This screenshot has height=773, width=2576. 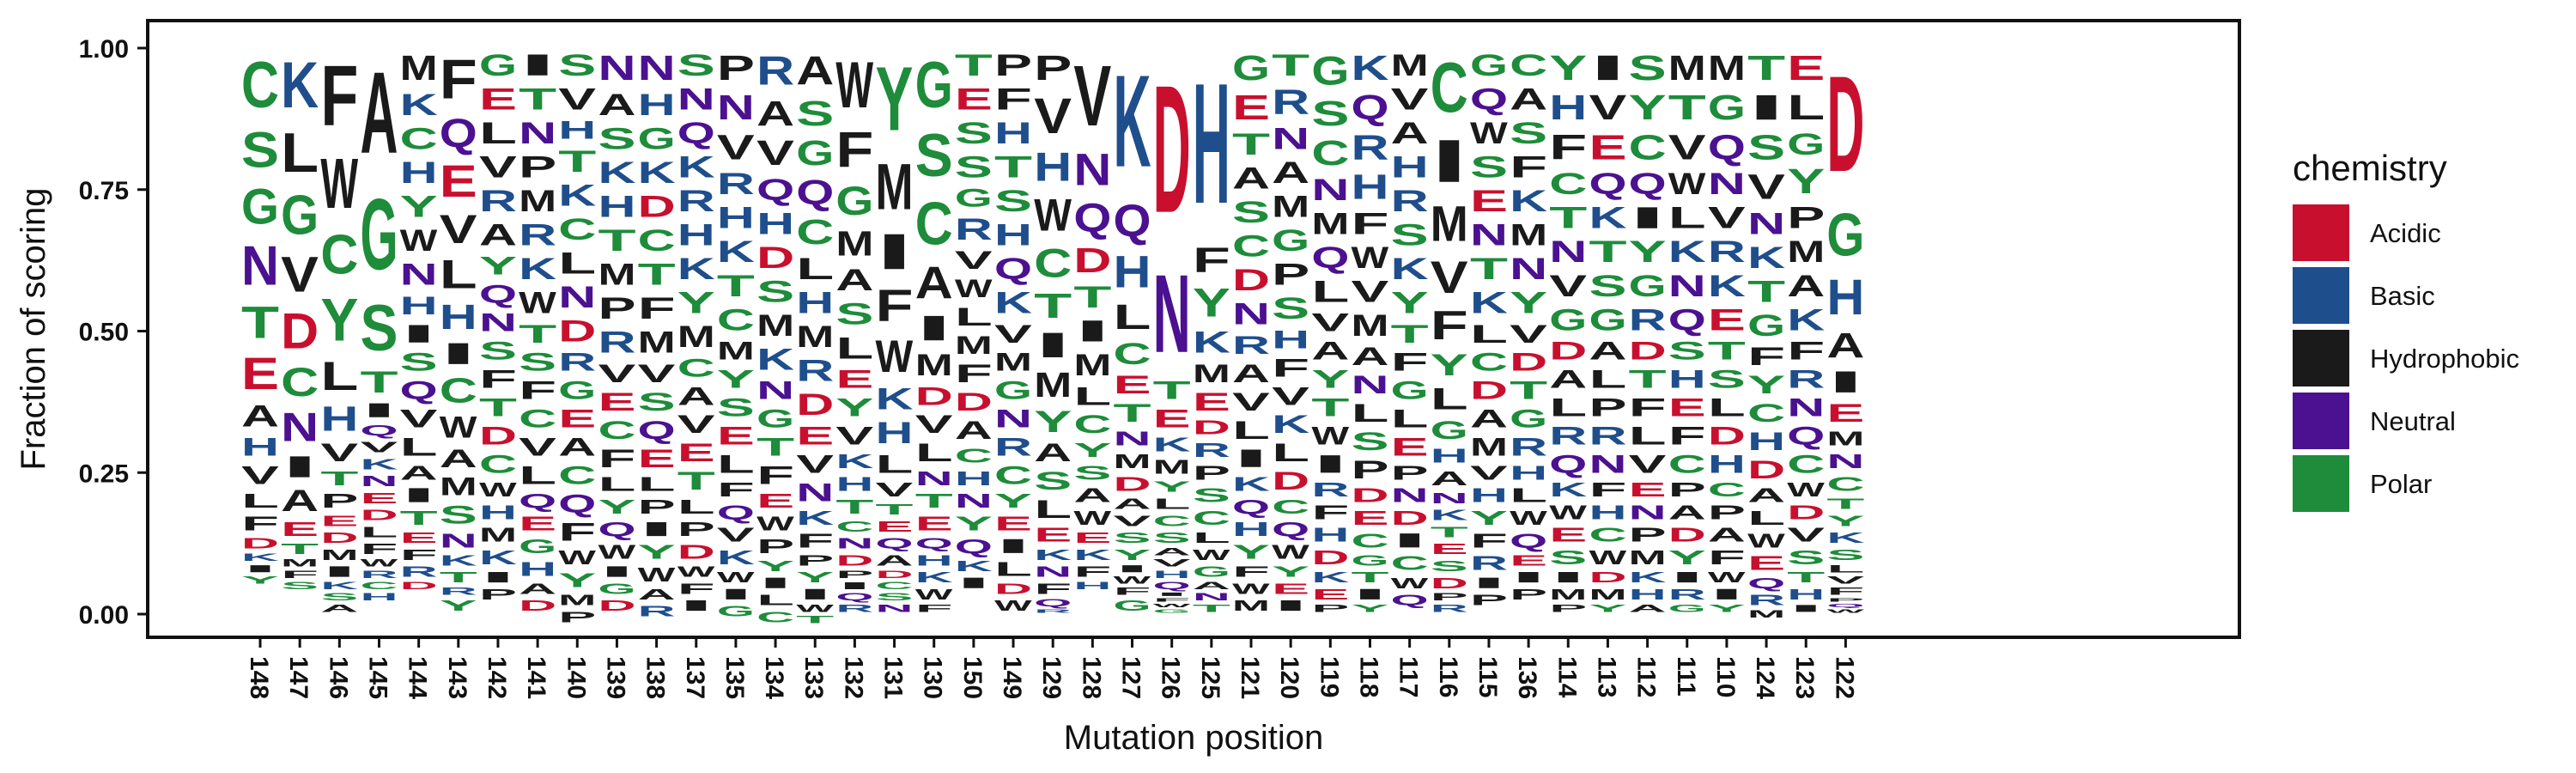 What do you see at coordinates (2402, 296) in the screenshot?
I see `legend-label: Basic` at bounding box center [2402, 296].